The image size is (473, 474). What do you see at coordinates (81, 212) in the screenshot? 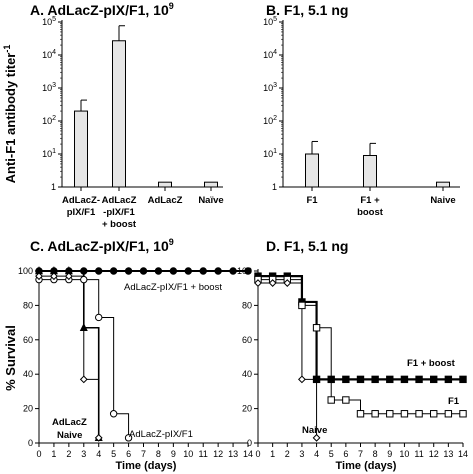
I see `category-label: pIX/F1` at bounding box center [81, 212].